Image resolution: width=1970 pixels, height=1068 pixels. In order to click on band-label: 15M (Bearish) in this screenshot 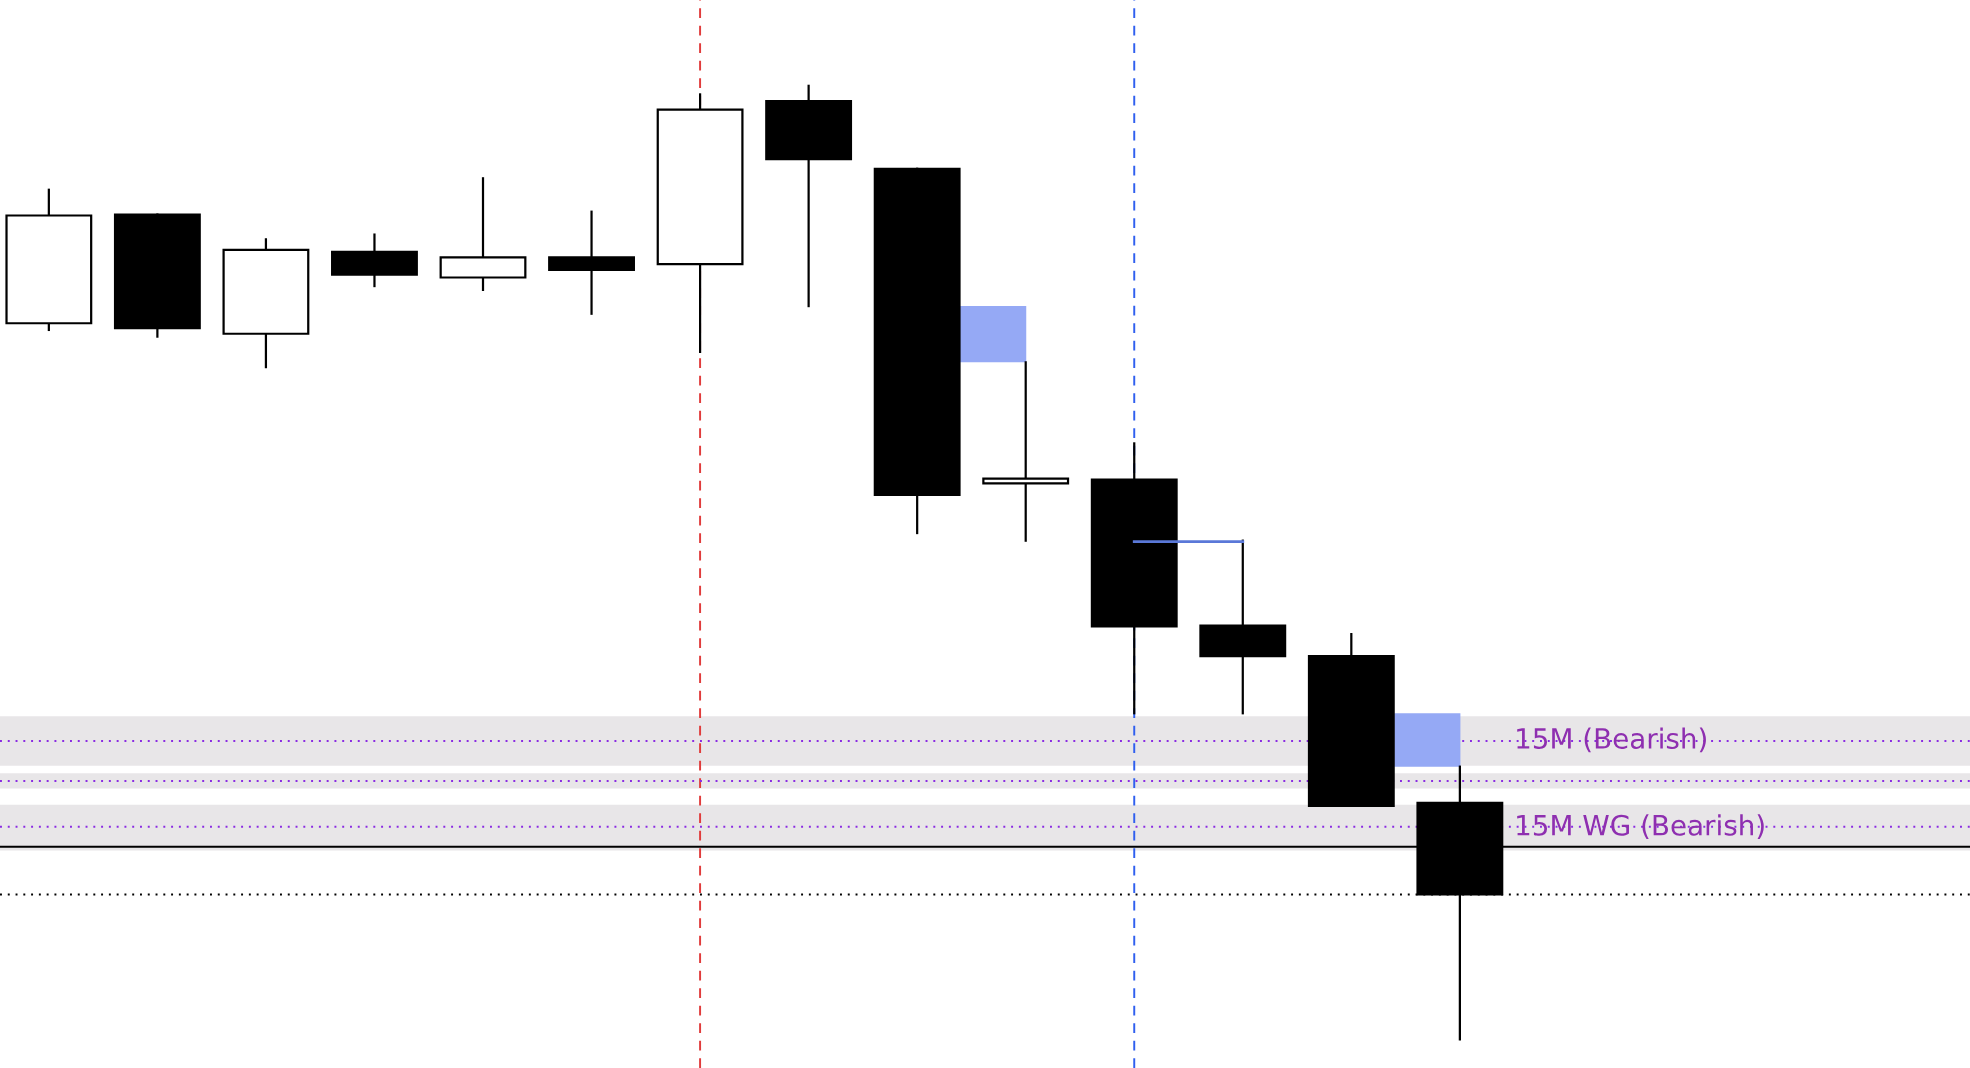, I will do `click(1611, 740)`.